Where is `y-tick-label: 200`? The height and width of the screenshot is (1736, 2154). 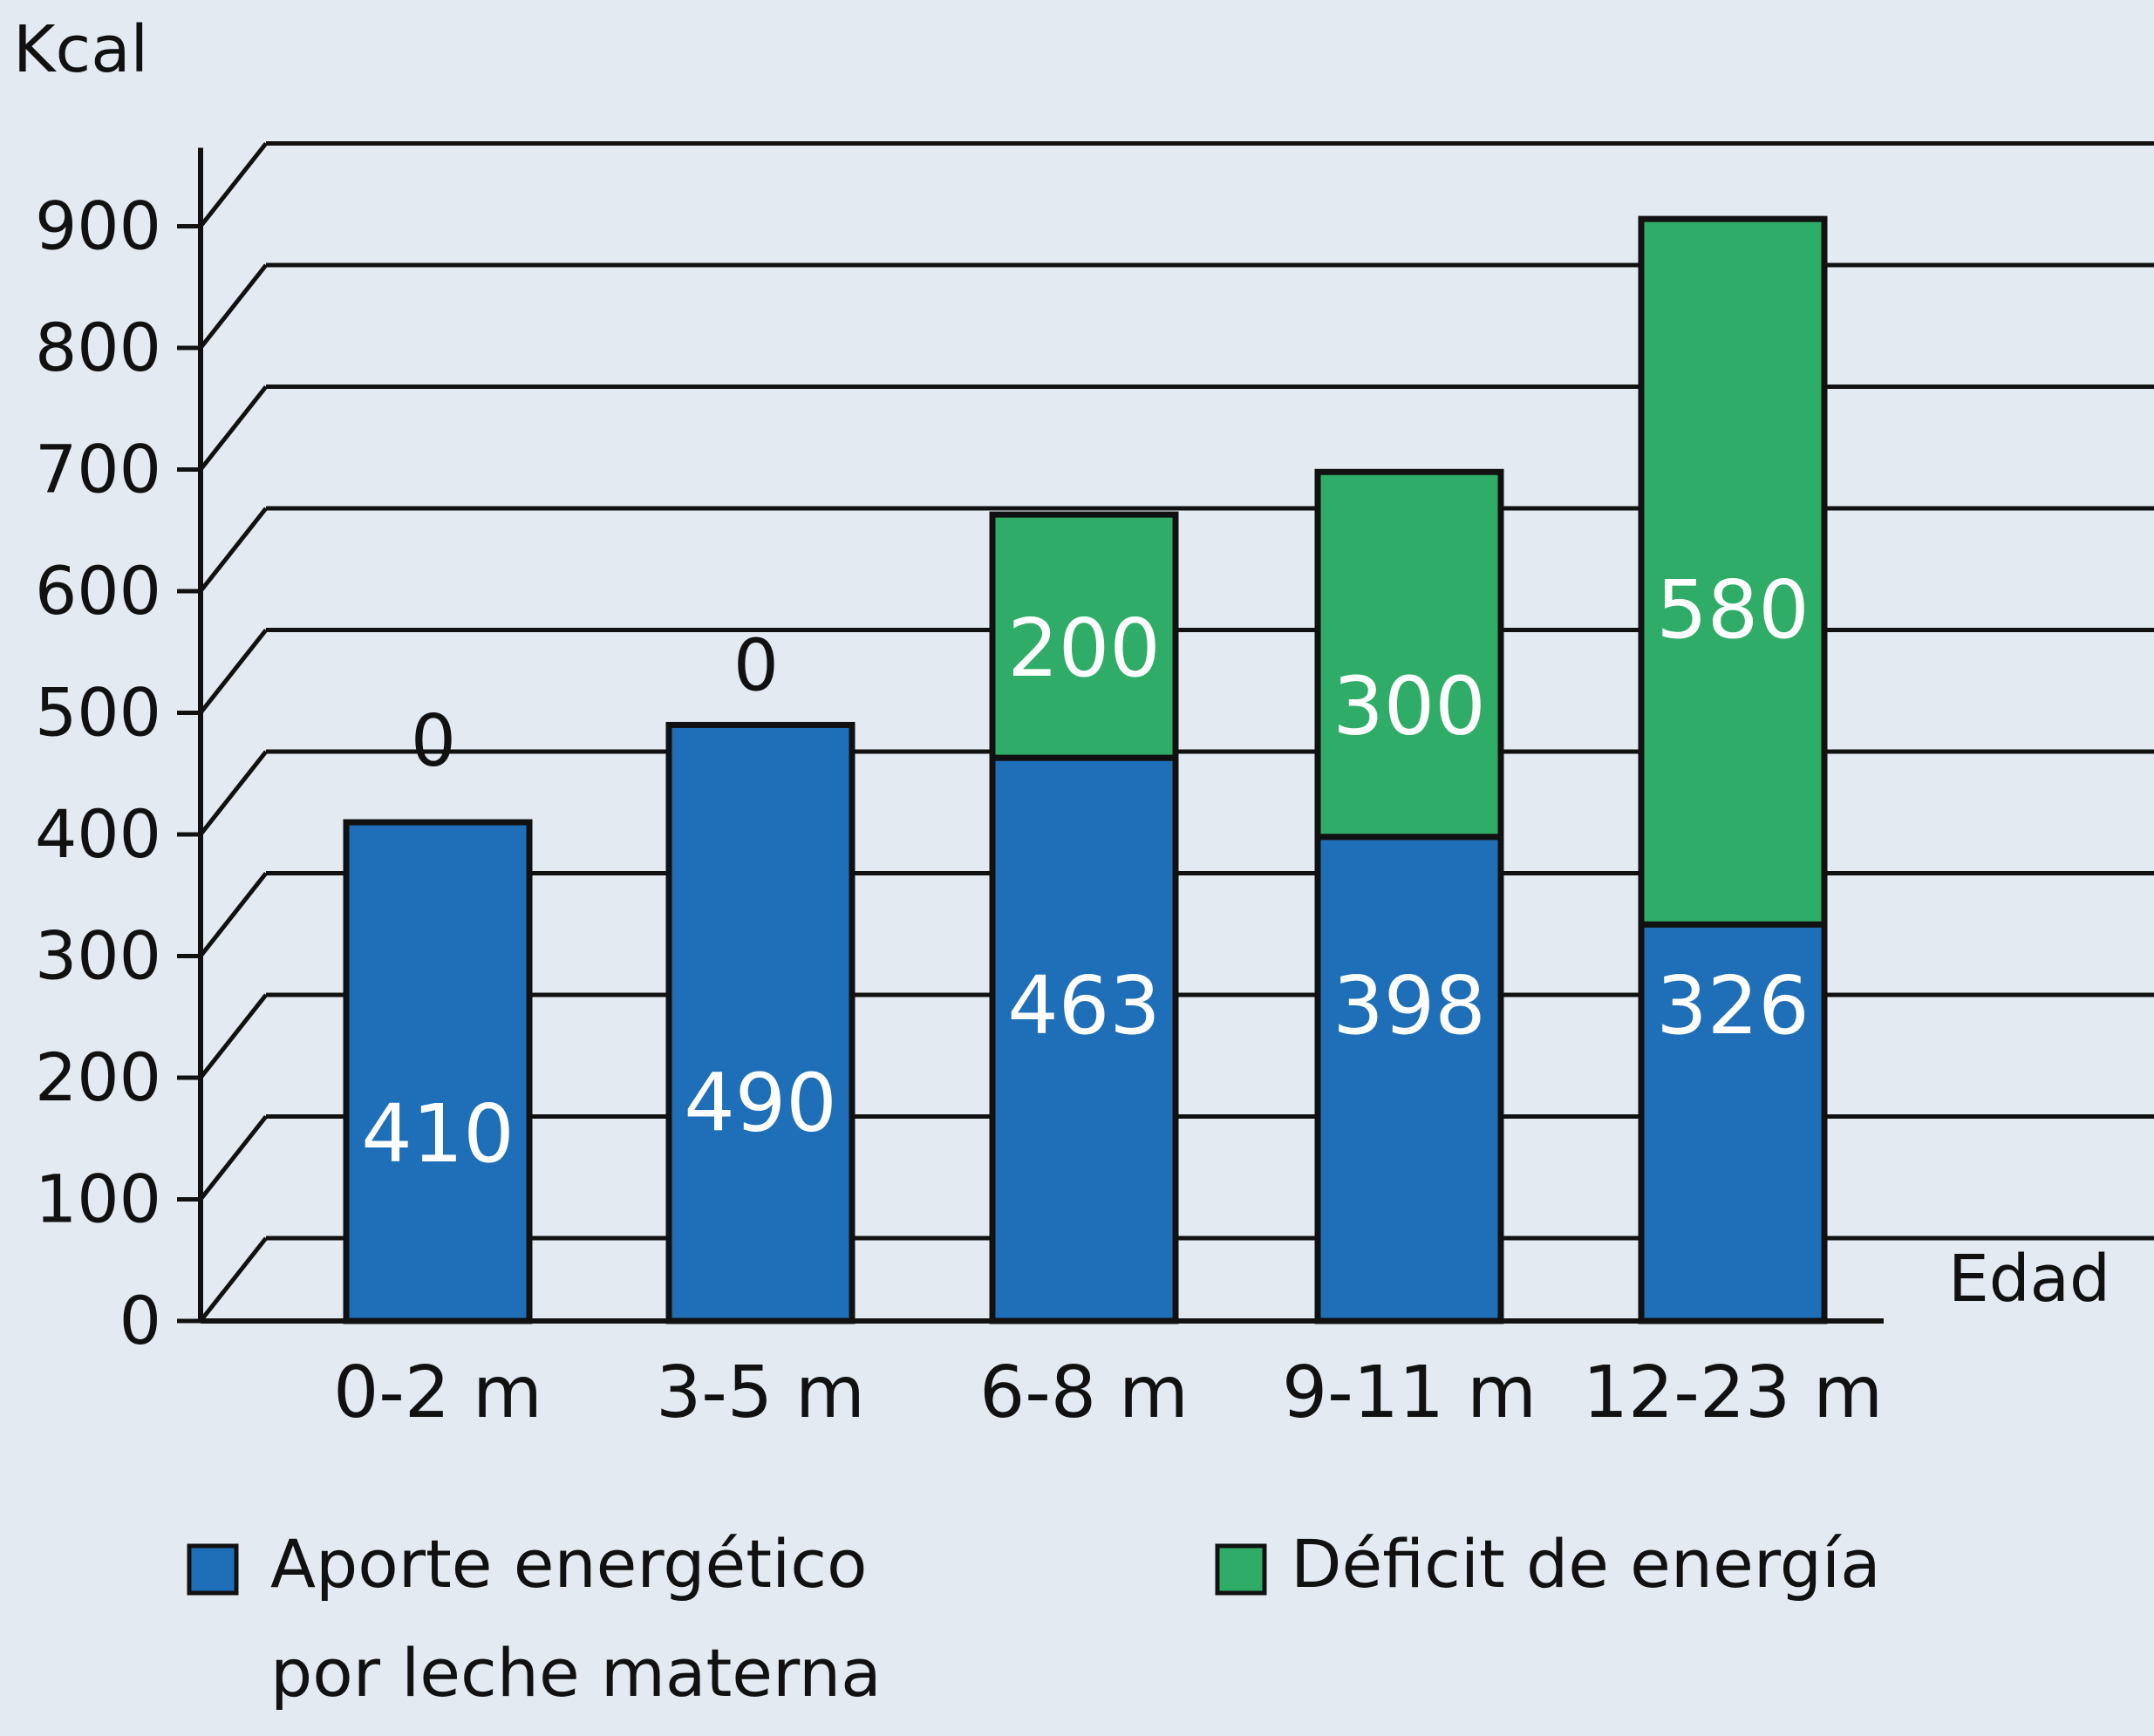 y-tick-label: 200 is located at coordinates (98, 1077).